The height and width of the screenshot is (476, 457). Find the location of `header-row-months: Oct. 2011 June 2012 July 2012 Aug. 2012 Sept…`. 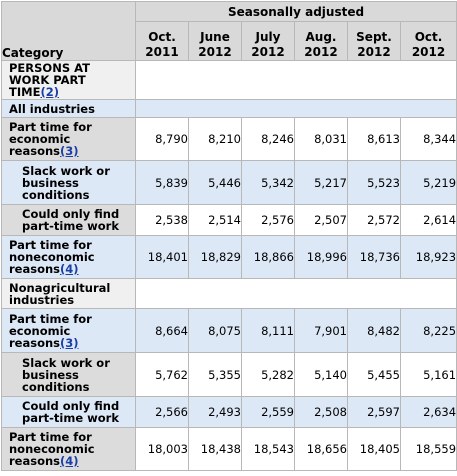

header-row-months: Oct. 2011 June 2012 July 2012 Aug. 2012 Sept… is located at coordinates (229, 41).